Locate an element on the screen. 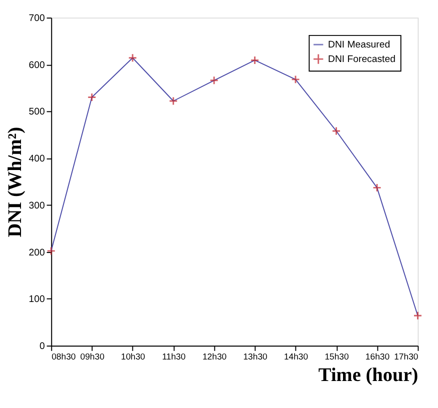 This screenshot has width=438, height=408. x-tick-label: 09h30 is located at coordinates (92, 357).